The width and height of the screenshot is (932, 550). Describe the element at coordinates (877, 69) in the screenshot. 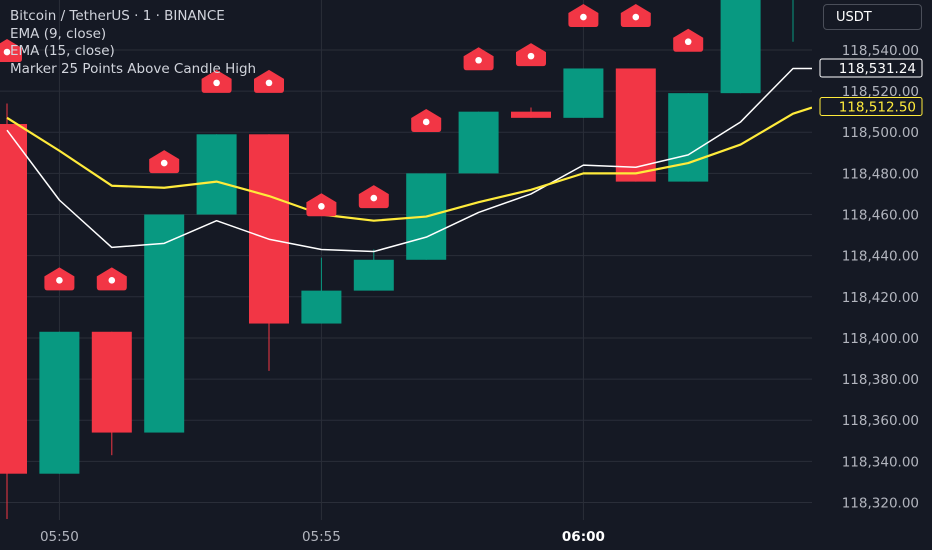

I see `last-value-label: 118,531.24` at that location.